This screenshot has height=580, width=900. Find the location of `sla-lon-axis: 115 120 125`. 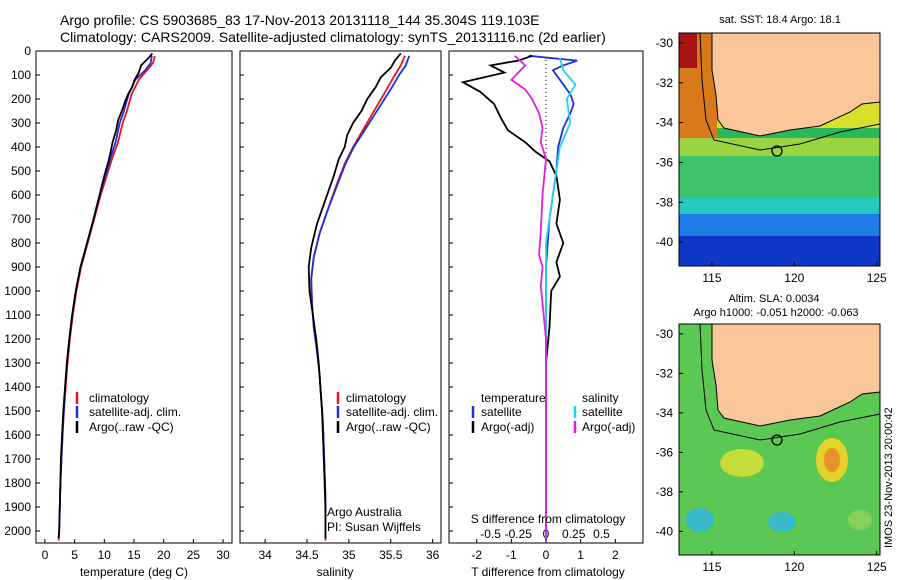

sla-lon-axis: 115 120 125 is located at coordinates (794, 562).